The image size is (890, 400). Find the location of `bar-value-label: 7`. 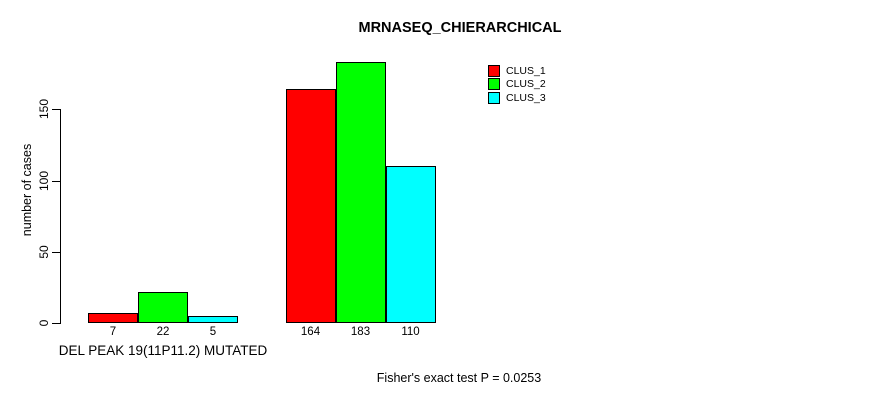

bar-value-label: 7 is located at coordinates (113, 331).